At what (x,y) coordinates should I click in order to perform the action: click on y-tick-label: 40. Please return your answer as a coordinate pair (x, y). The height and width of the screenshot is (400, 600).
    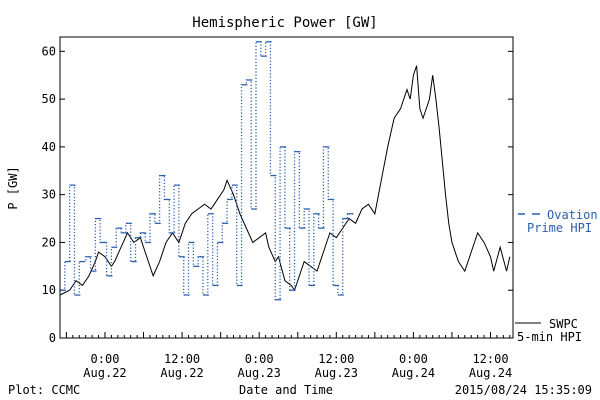
    Looking at the image, I should click on (49, 147).